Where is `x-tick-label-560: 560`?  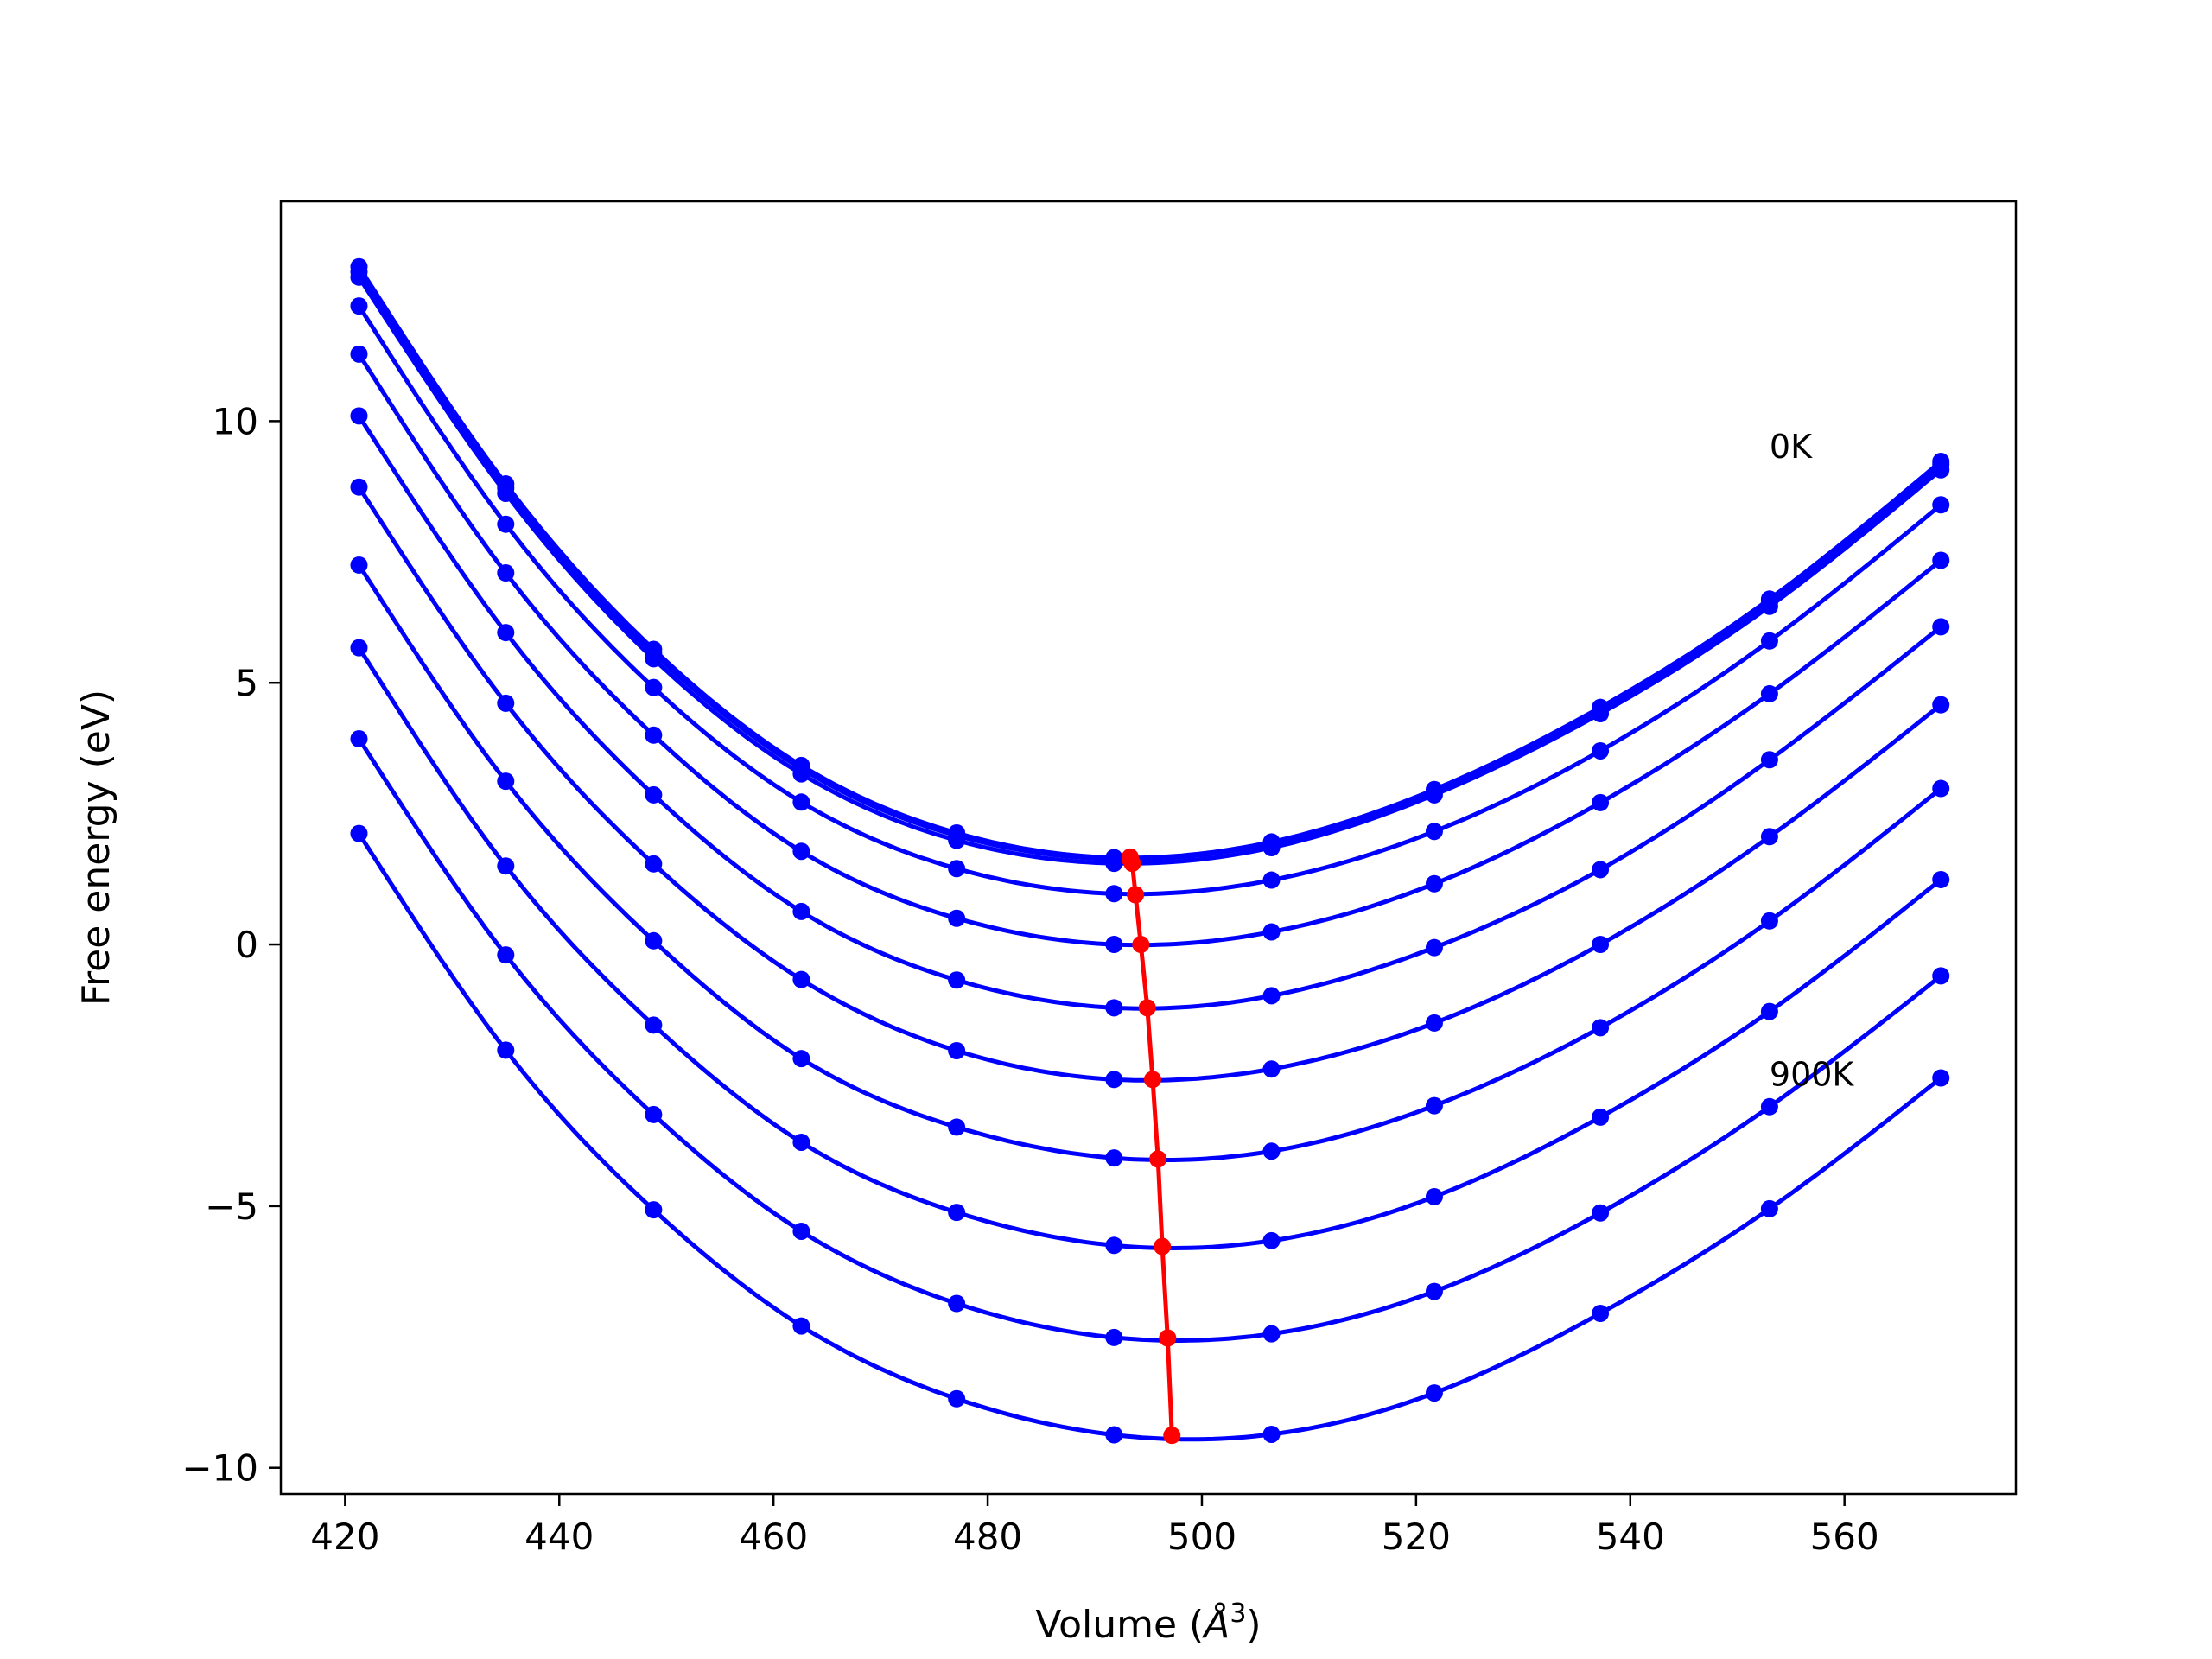 x-tick-label-560: 560 is located at coordinates (1844, 1537).